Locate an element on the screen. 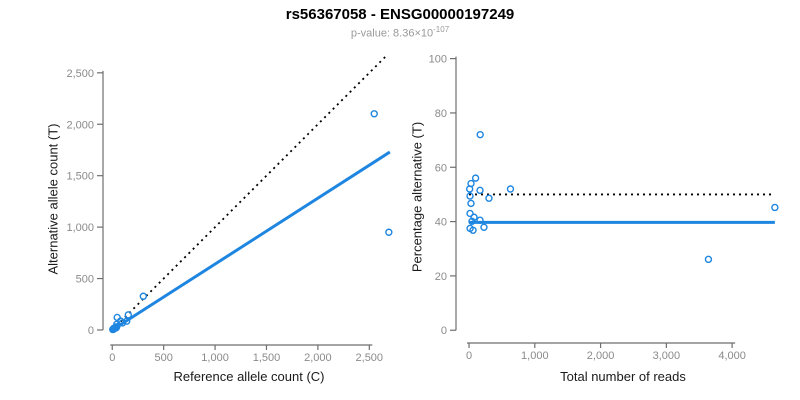 Image resolution: width=800 pixels, height=400 pixels. y-tick-label: 1,000 is located at coordinates (80, 228).